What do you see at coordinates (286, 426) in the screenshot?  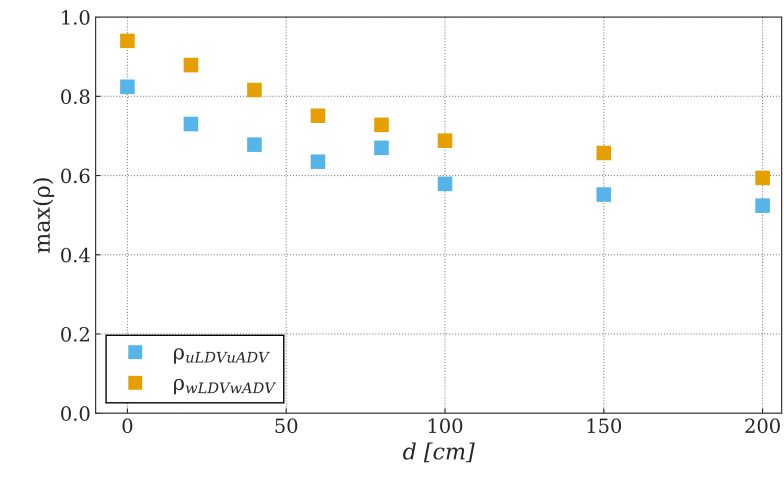 I see `x-tick-label: 50` at bounding box center [286, 426].